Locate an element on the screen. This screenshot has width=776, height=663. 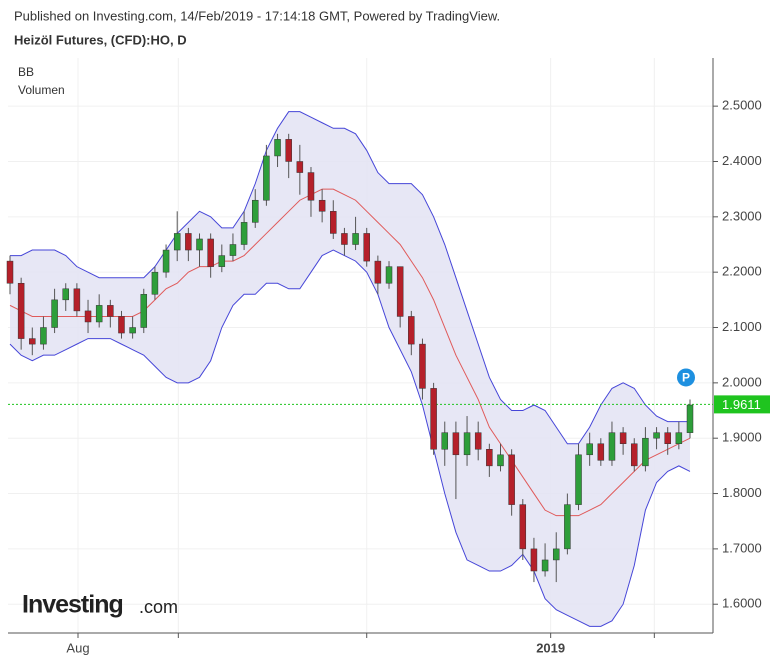
y-tick-label: 2.2000 is located at coordinates (742, 271).